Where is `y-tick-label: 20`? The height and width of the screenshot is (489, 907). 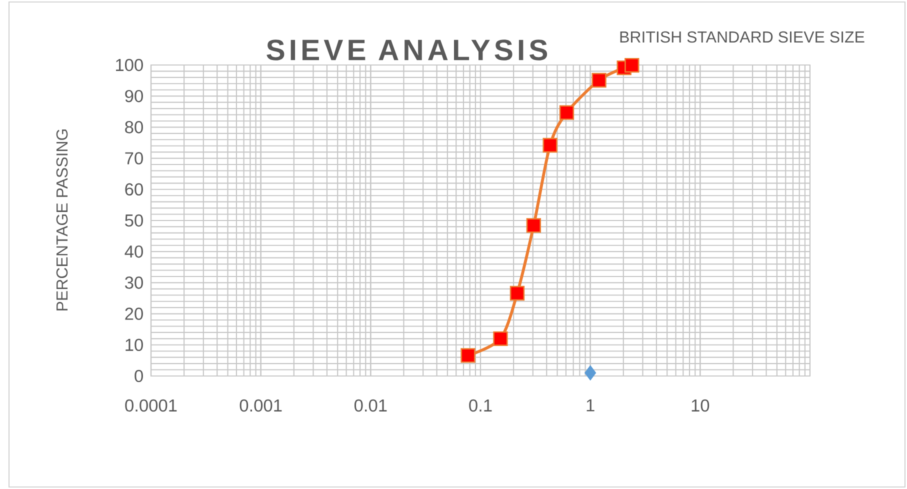 y-tick-label: 20 is located at coordinates (134, 314).